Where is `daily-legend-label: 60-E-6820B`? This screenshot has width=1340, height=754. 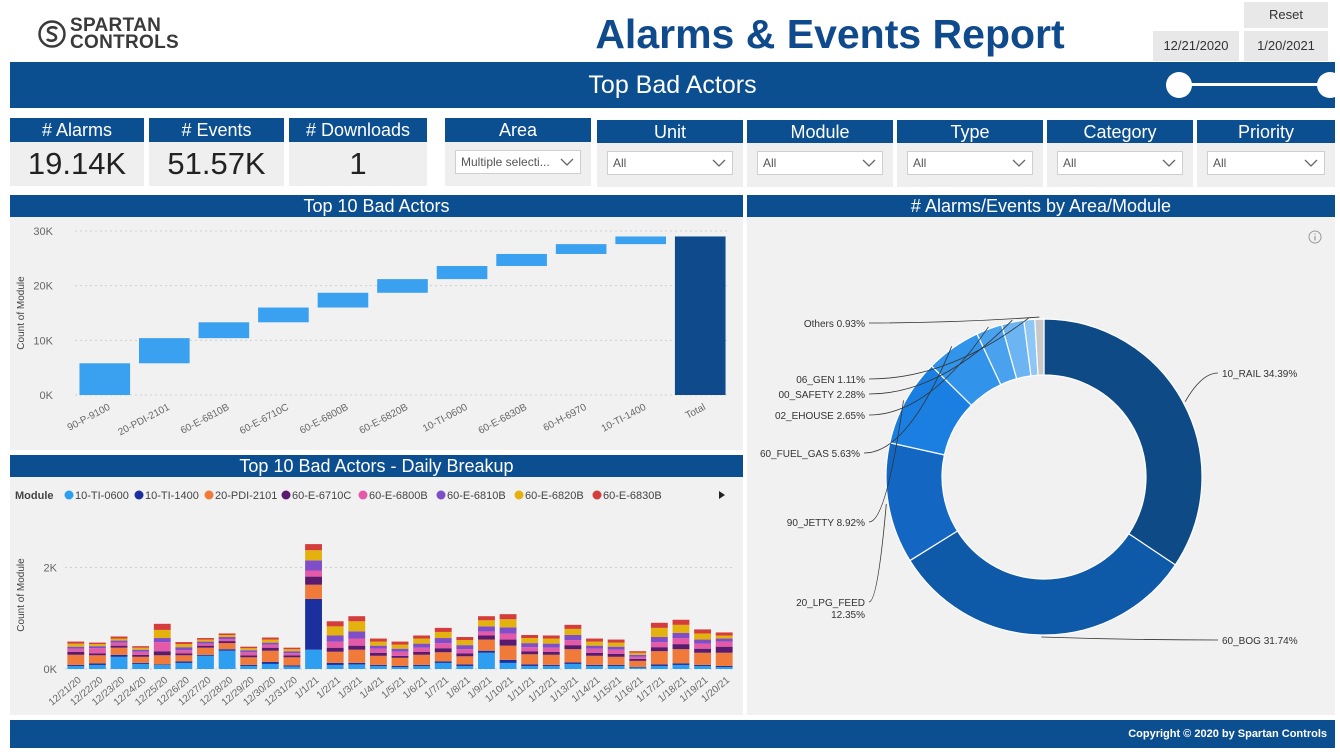 daily-legend-label: 60-E-6820B is located at coordinates (554, 496).